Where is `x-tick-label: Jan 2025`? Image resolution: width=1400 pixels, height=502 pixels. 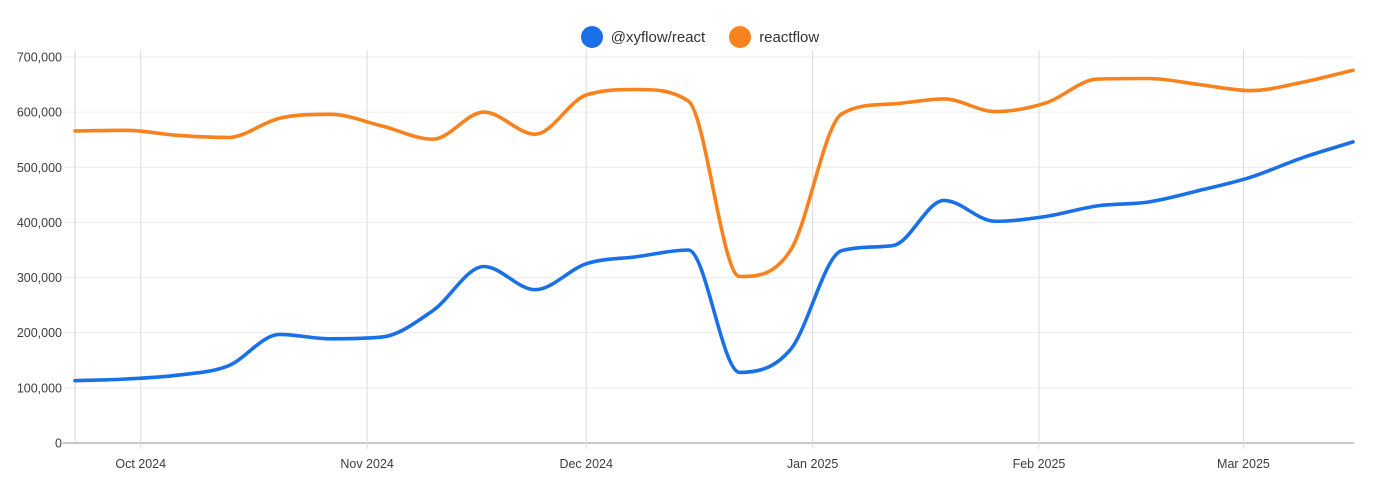 x-tick-label: Jan 2025 is located at coordinates (812, 464).